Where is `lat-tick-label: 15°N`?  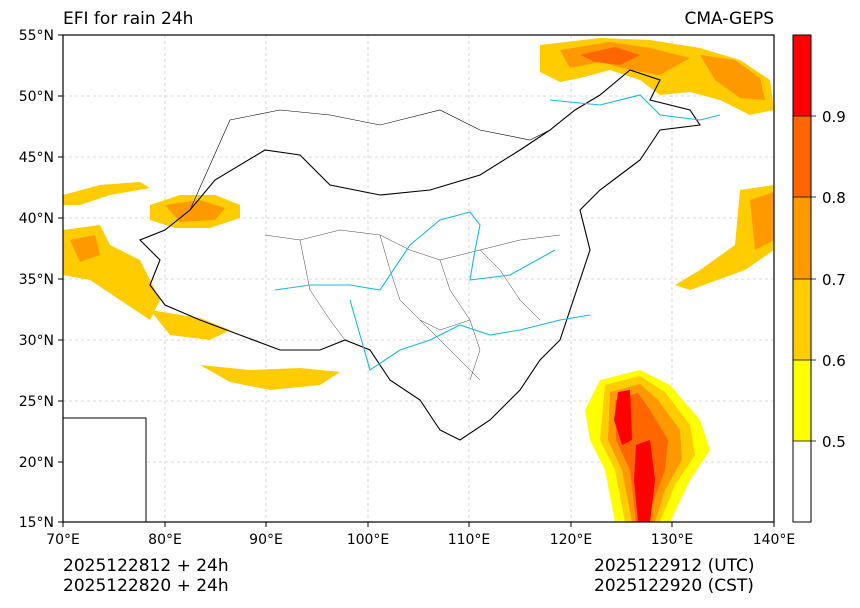 lat-tick-label: 15°N is located at coordinates (36, 523).